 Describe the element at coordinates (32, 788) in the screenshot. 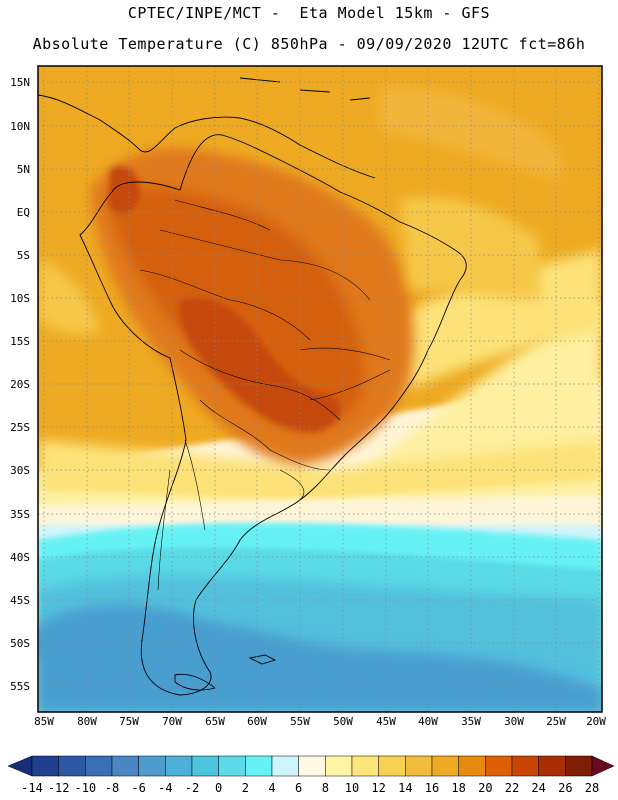

I see `colorbar-tick-label: -14` at that location.